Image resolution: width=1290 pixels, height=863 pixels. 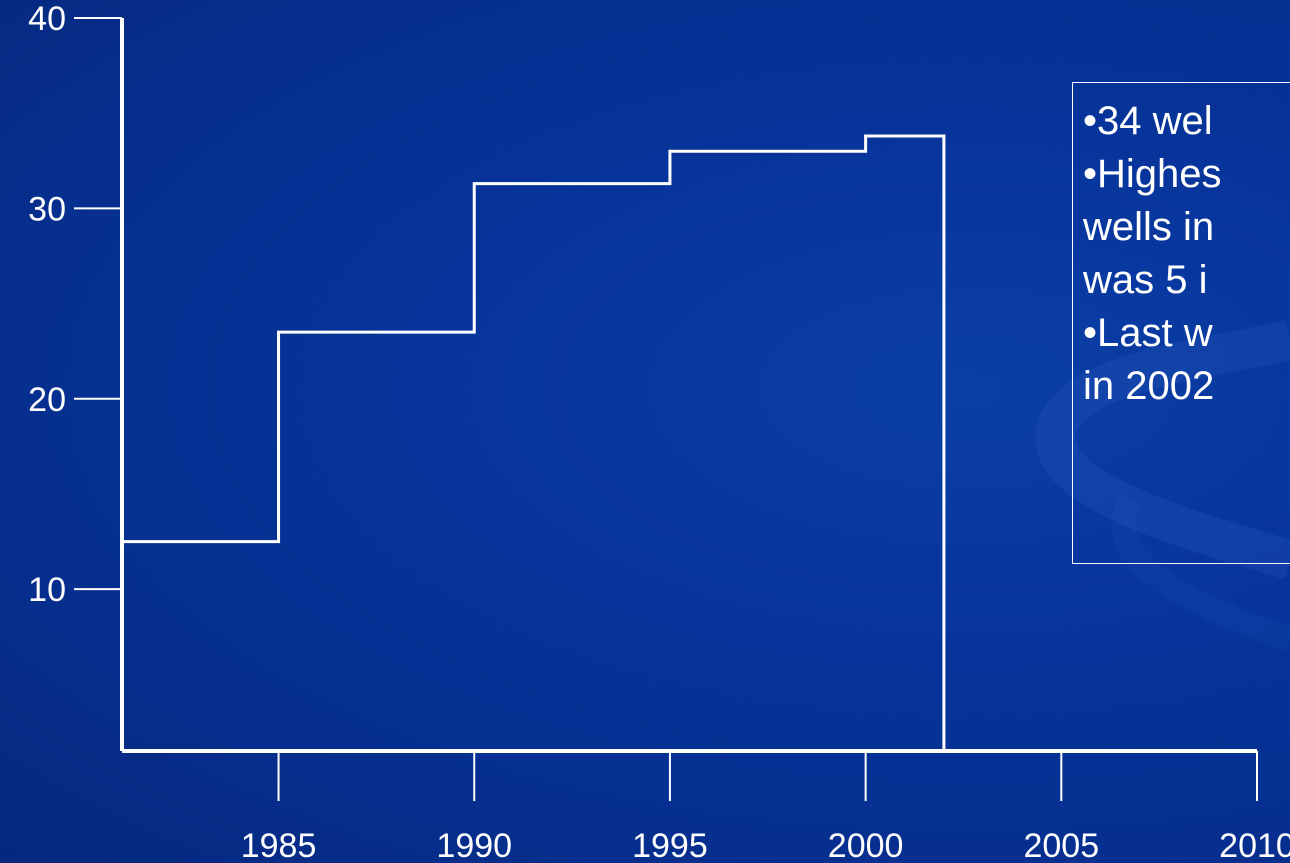 What do you see at coordinates (1152, 174) in the screenshot?
I see `annotation-line: •Highes` at bounding box center [1152, 174].